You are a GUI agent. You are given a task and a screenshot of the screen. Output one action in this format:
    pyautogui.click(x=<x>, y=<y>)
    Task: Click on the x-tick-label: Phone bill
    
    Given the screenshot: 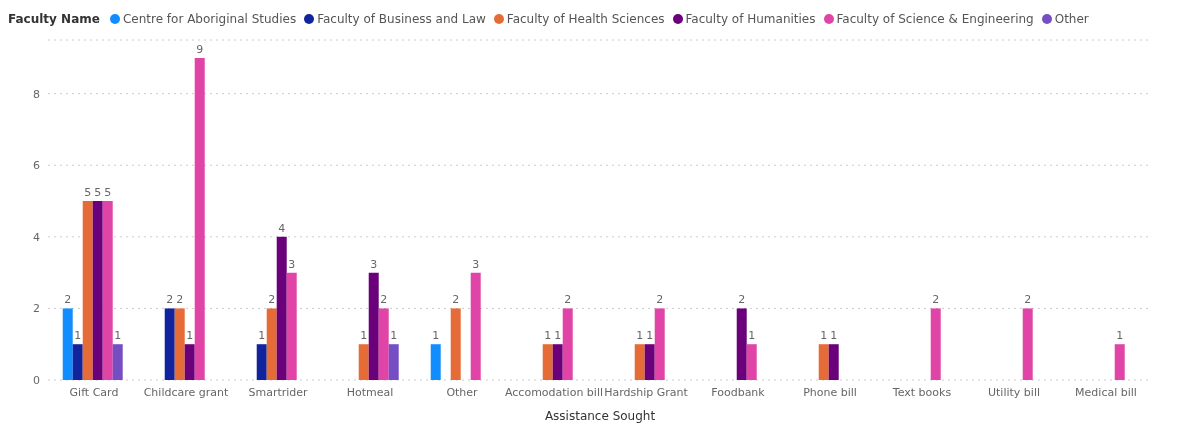 What is the action you would take?
    pyautogui.click(x=830, y=392)
    